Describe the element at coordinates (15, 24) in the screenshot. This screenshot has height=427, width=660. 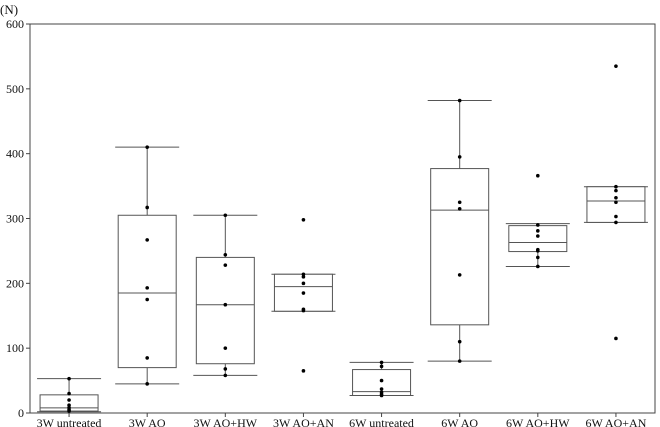
I see `y-tick-label: 600` at that location.